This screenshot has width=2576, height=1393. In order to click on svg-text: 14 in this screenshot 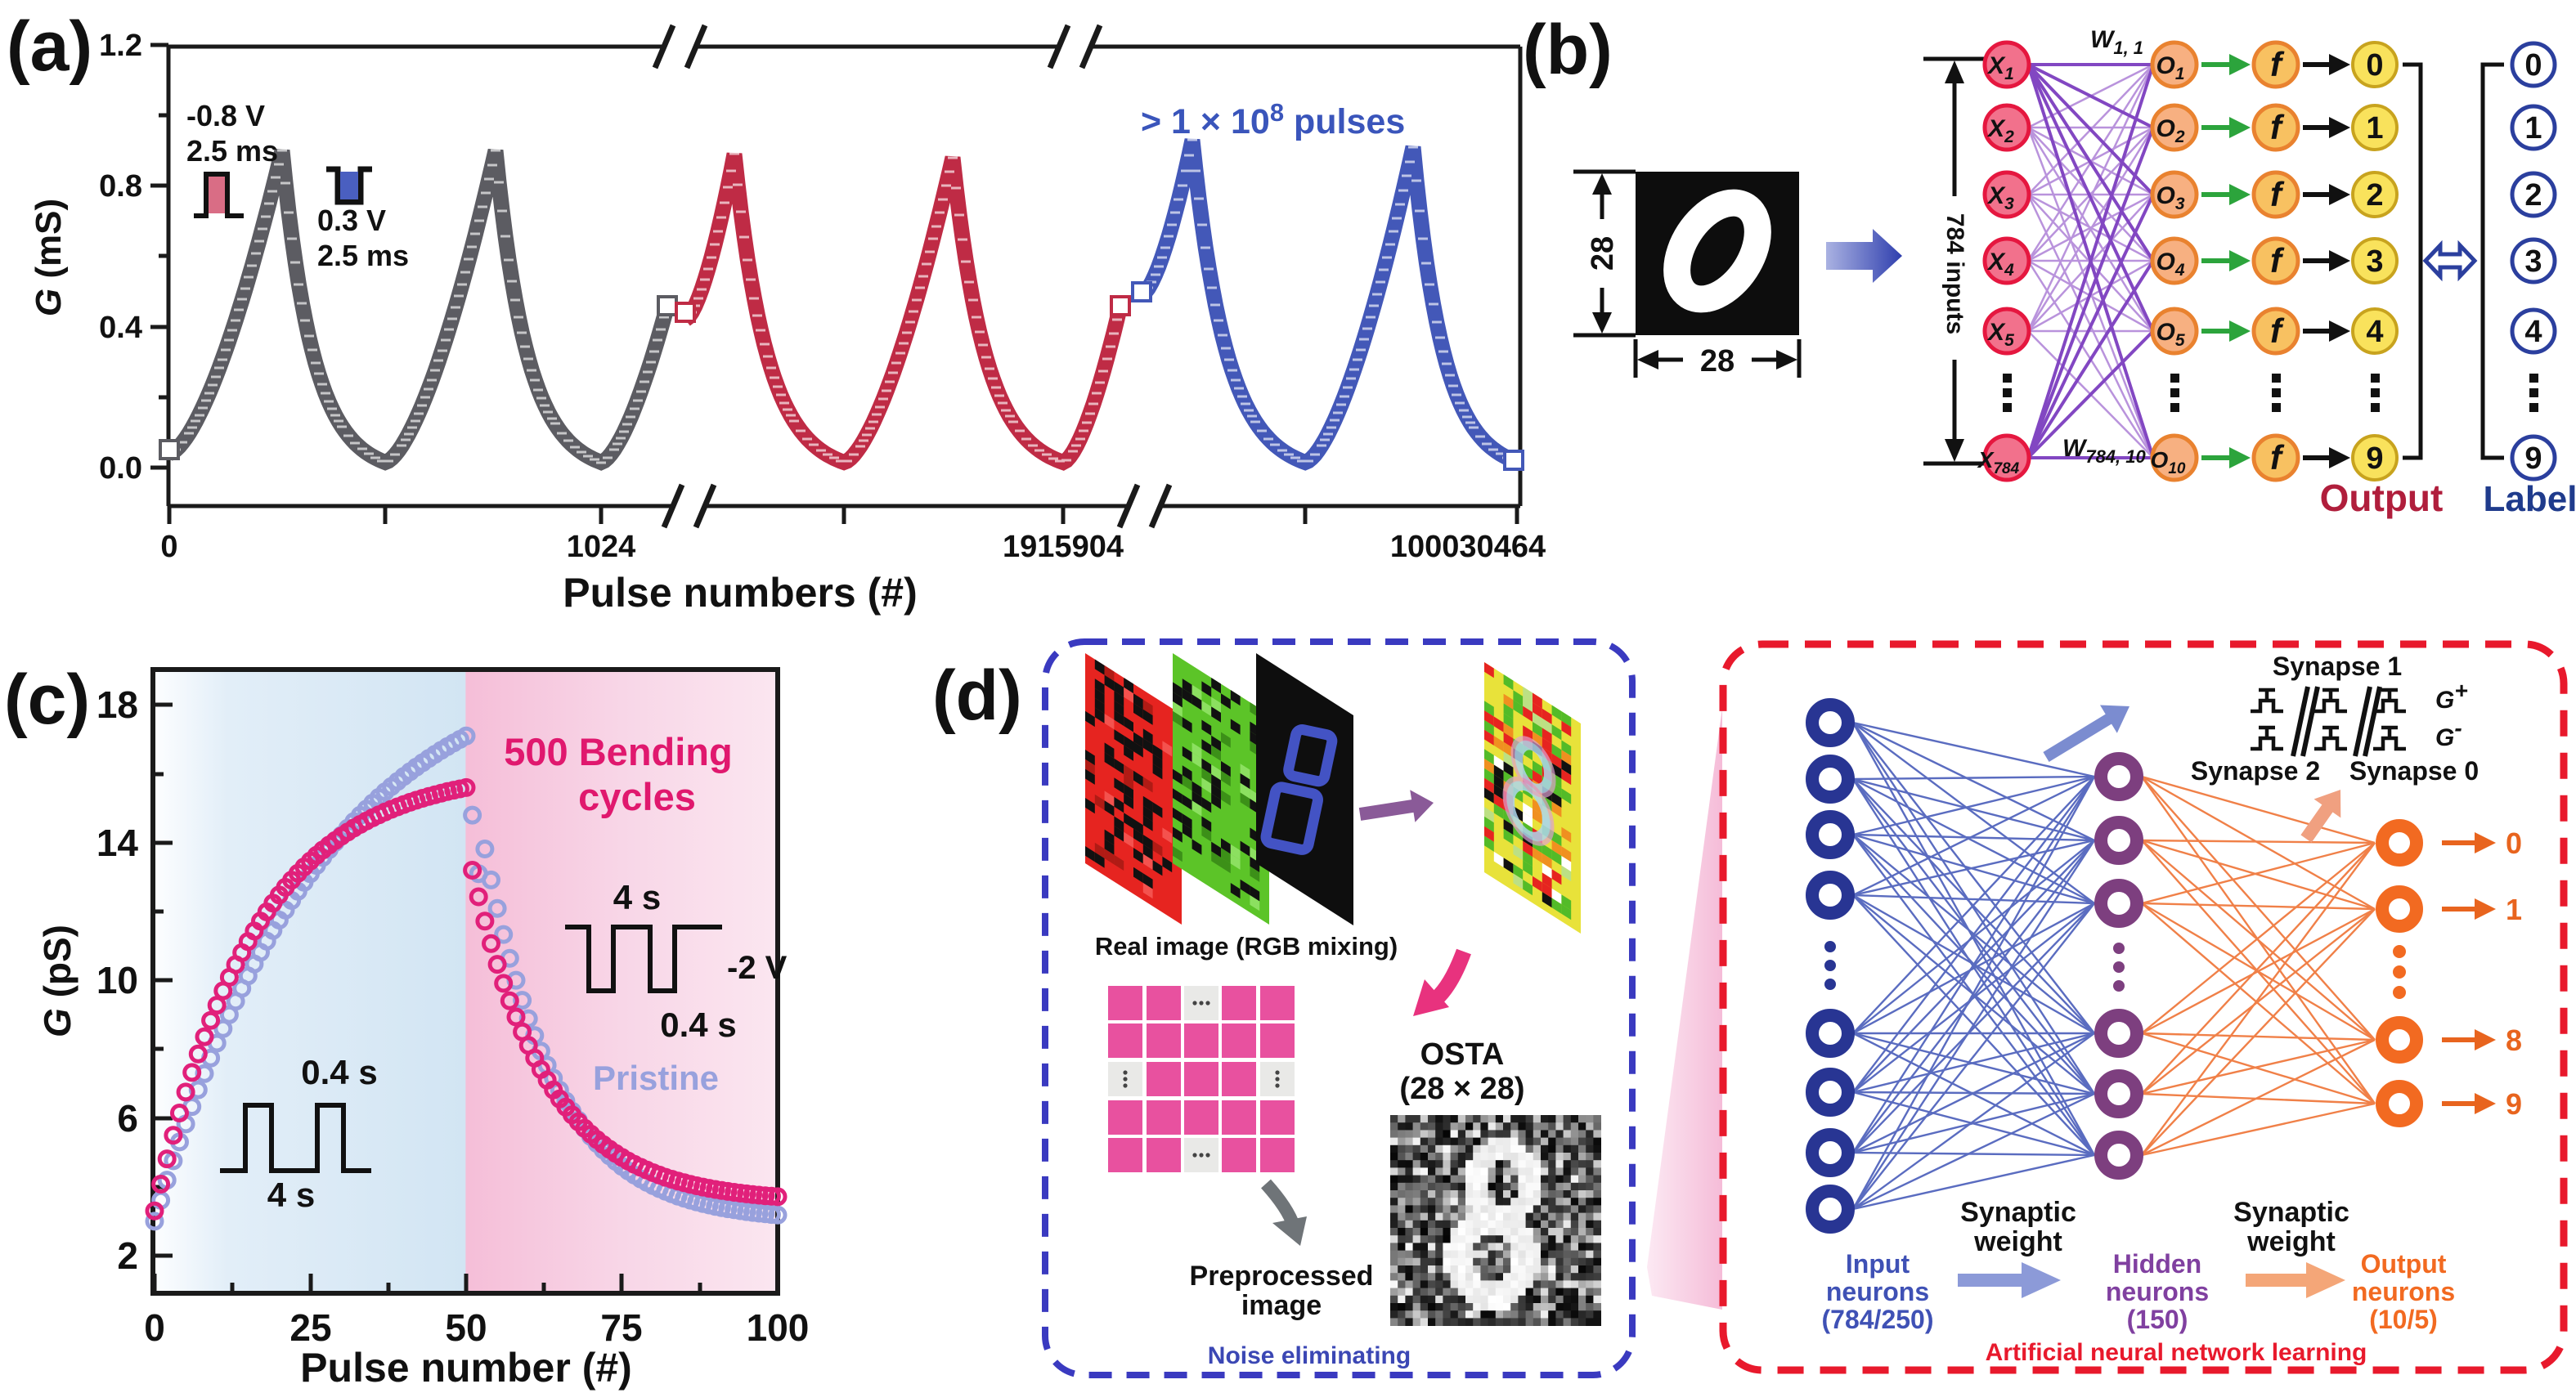, I will do `click(118, 843)`.